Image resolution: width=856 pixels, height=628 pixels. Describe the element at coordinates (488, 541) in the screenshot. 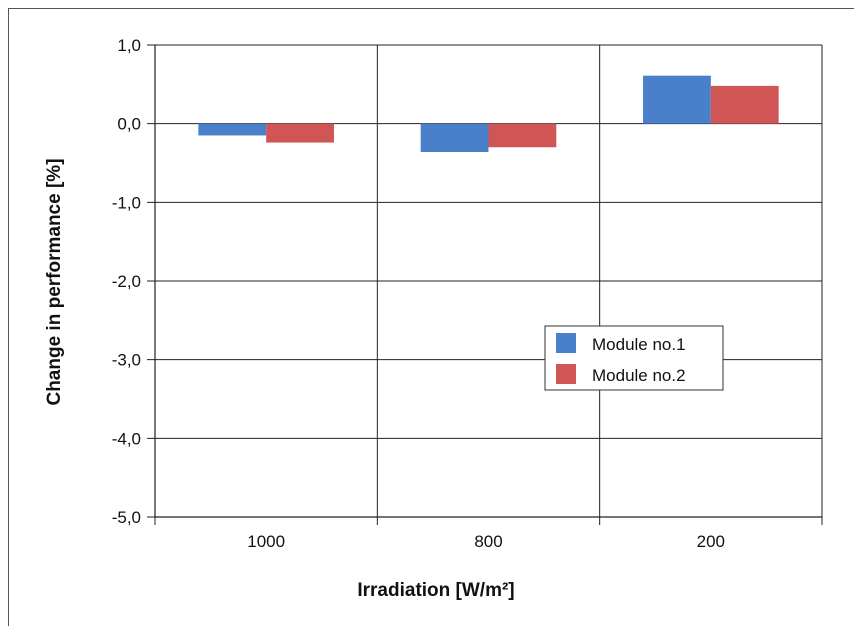

I see `x-tick-label: 800` at that location.